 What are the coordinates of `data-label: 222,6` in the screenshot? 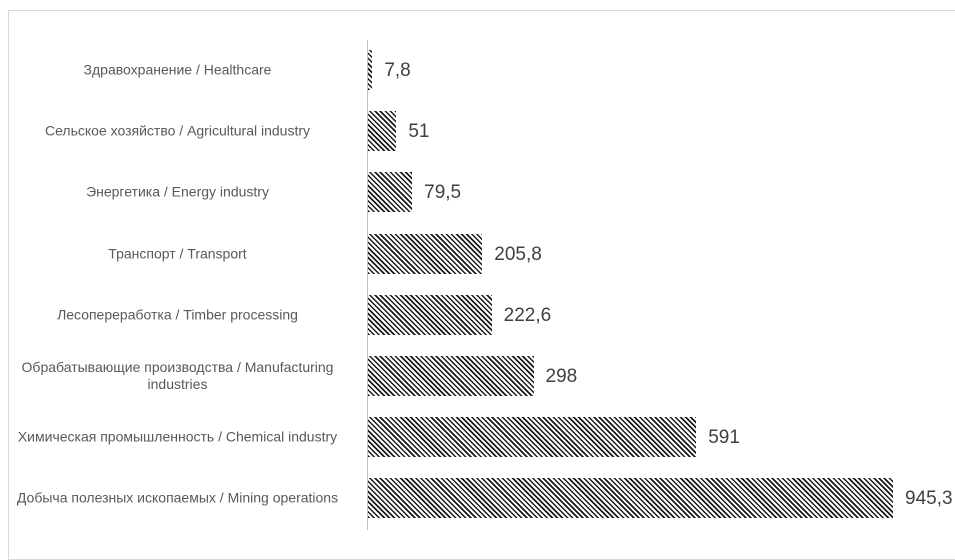 It's located at (527, 315).